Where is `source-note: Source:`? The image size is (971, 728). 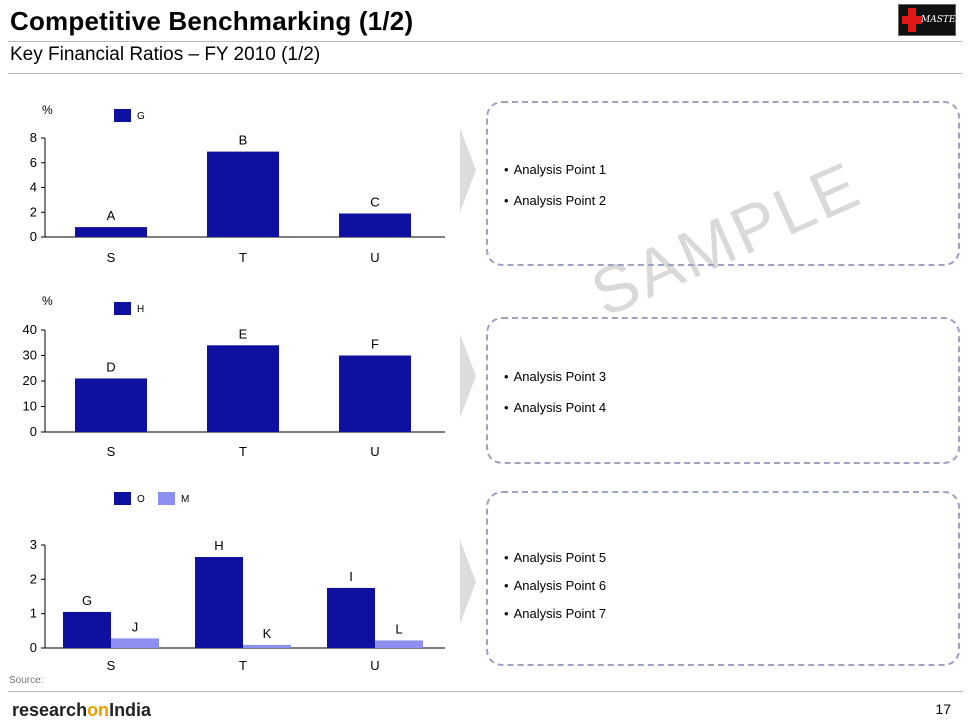
source-note: Source: is located at coordinates (26, 680).